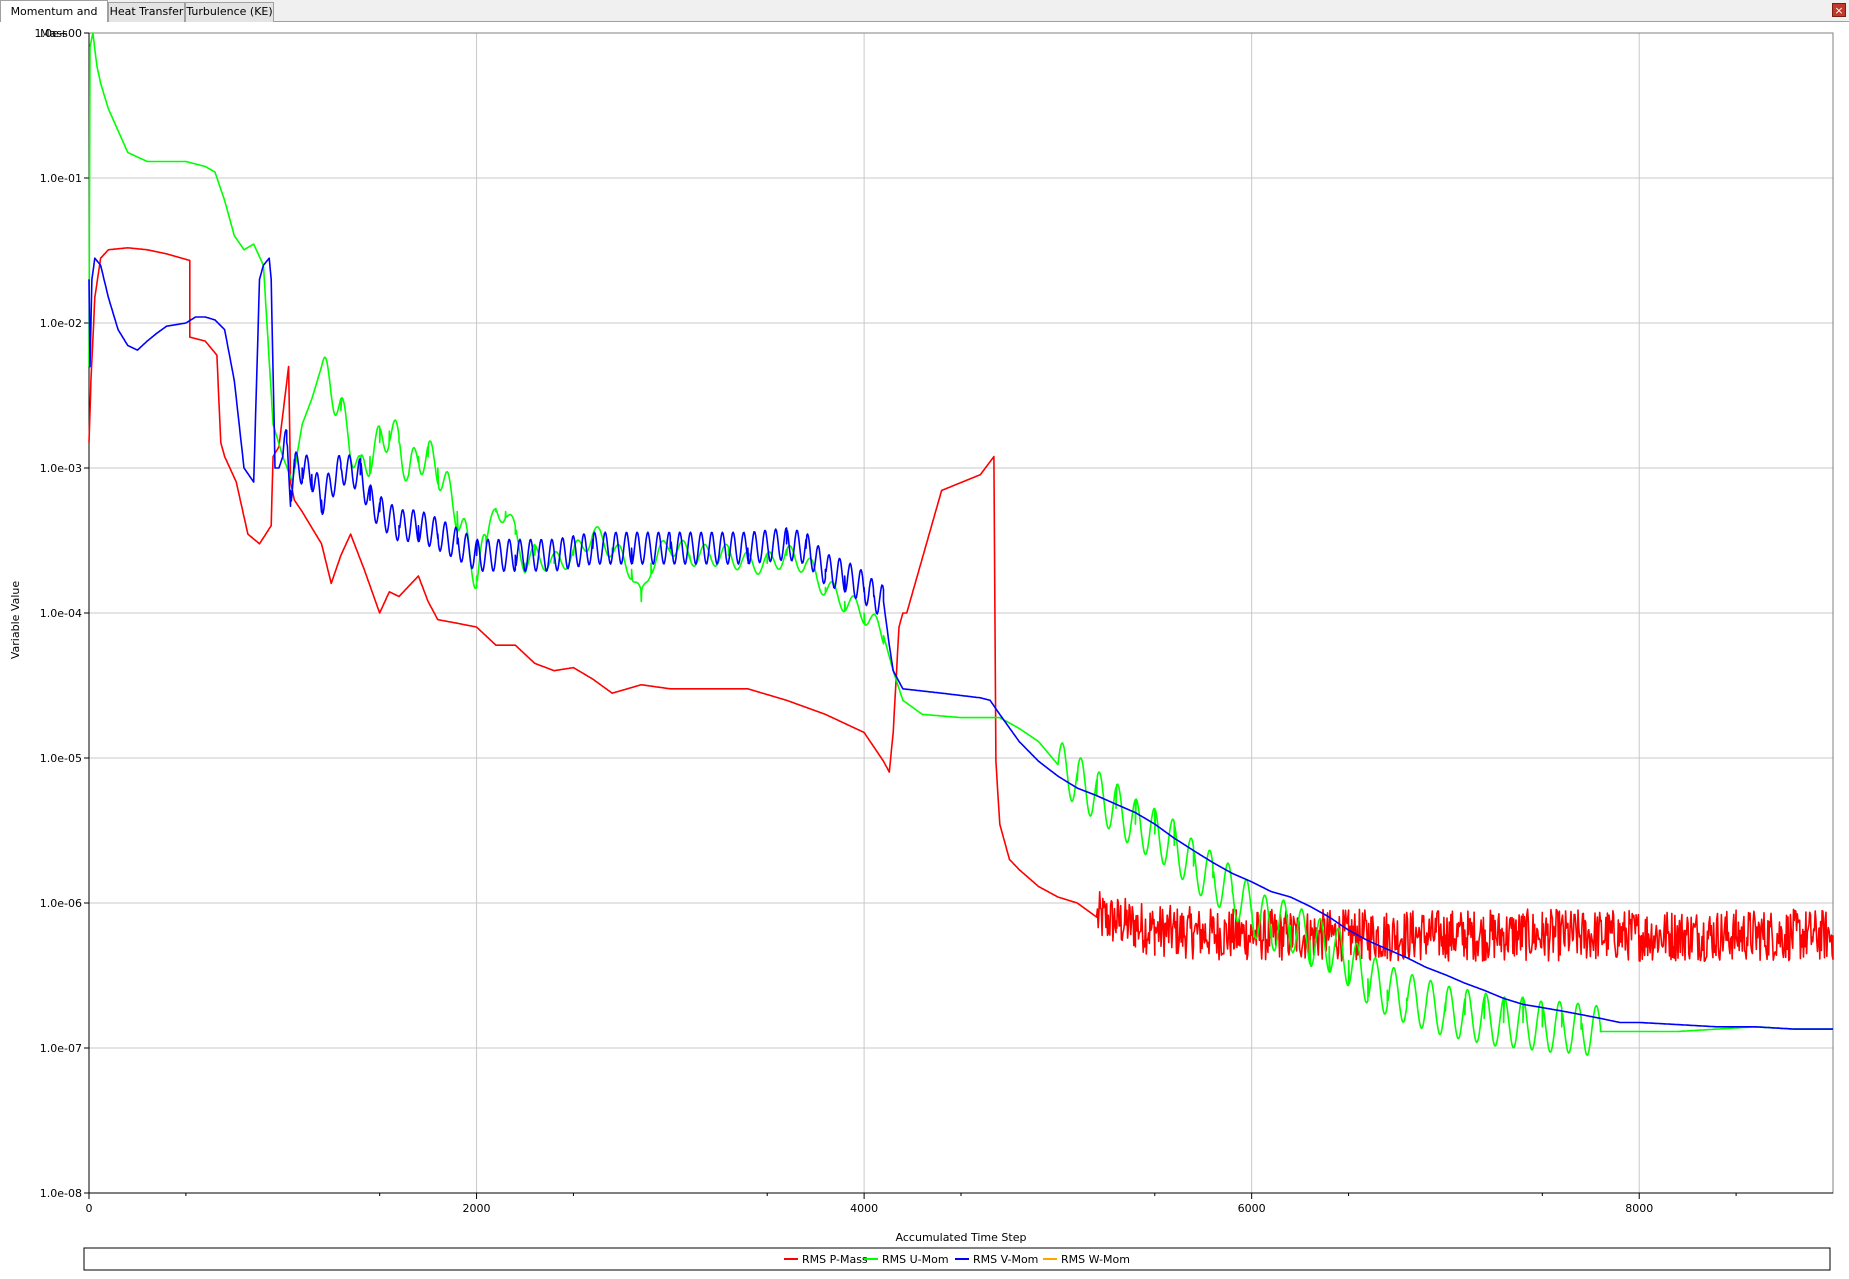 This screenshot has height=1279, width=1849. I want to click on legend-label: RMS V-Mom, so click(1005, 1259).